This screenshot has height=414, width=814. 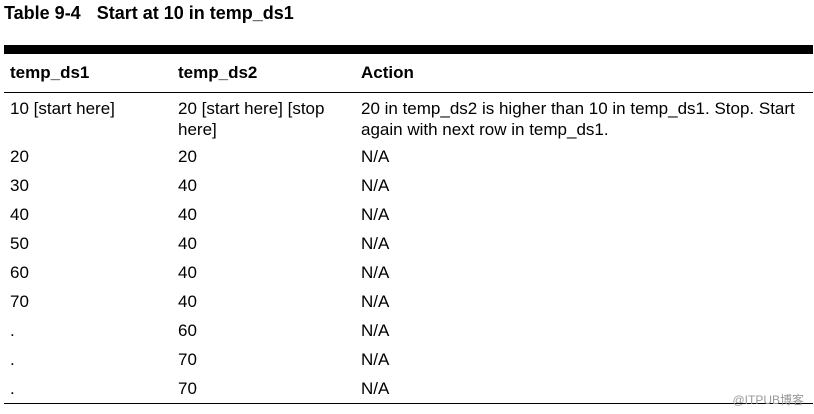 I want to click on table-top-rule, so click(x=408, y=49).